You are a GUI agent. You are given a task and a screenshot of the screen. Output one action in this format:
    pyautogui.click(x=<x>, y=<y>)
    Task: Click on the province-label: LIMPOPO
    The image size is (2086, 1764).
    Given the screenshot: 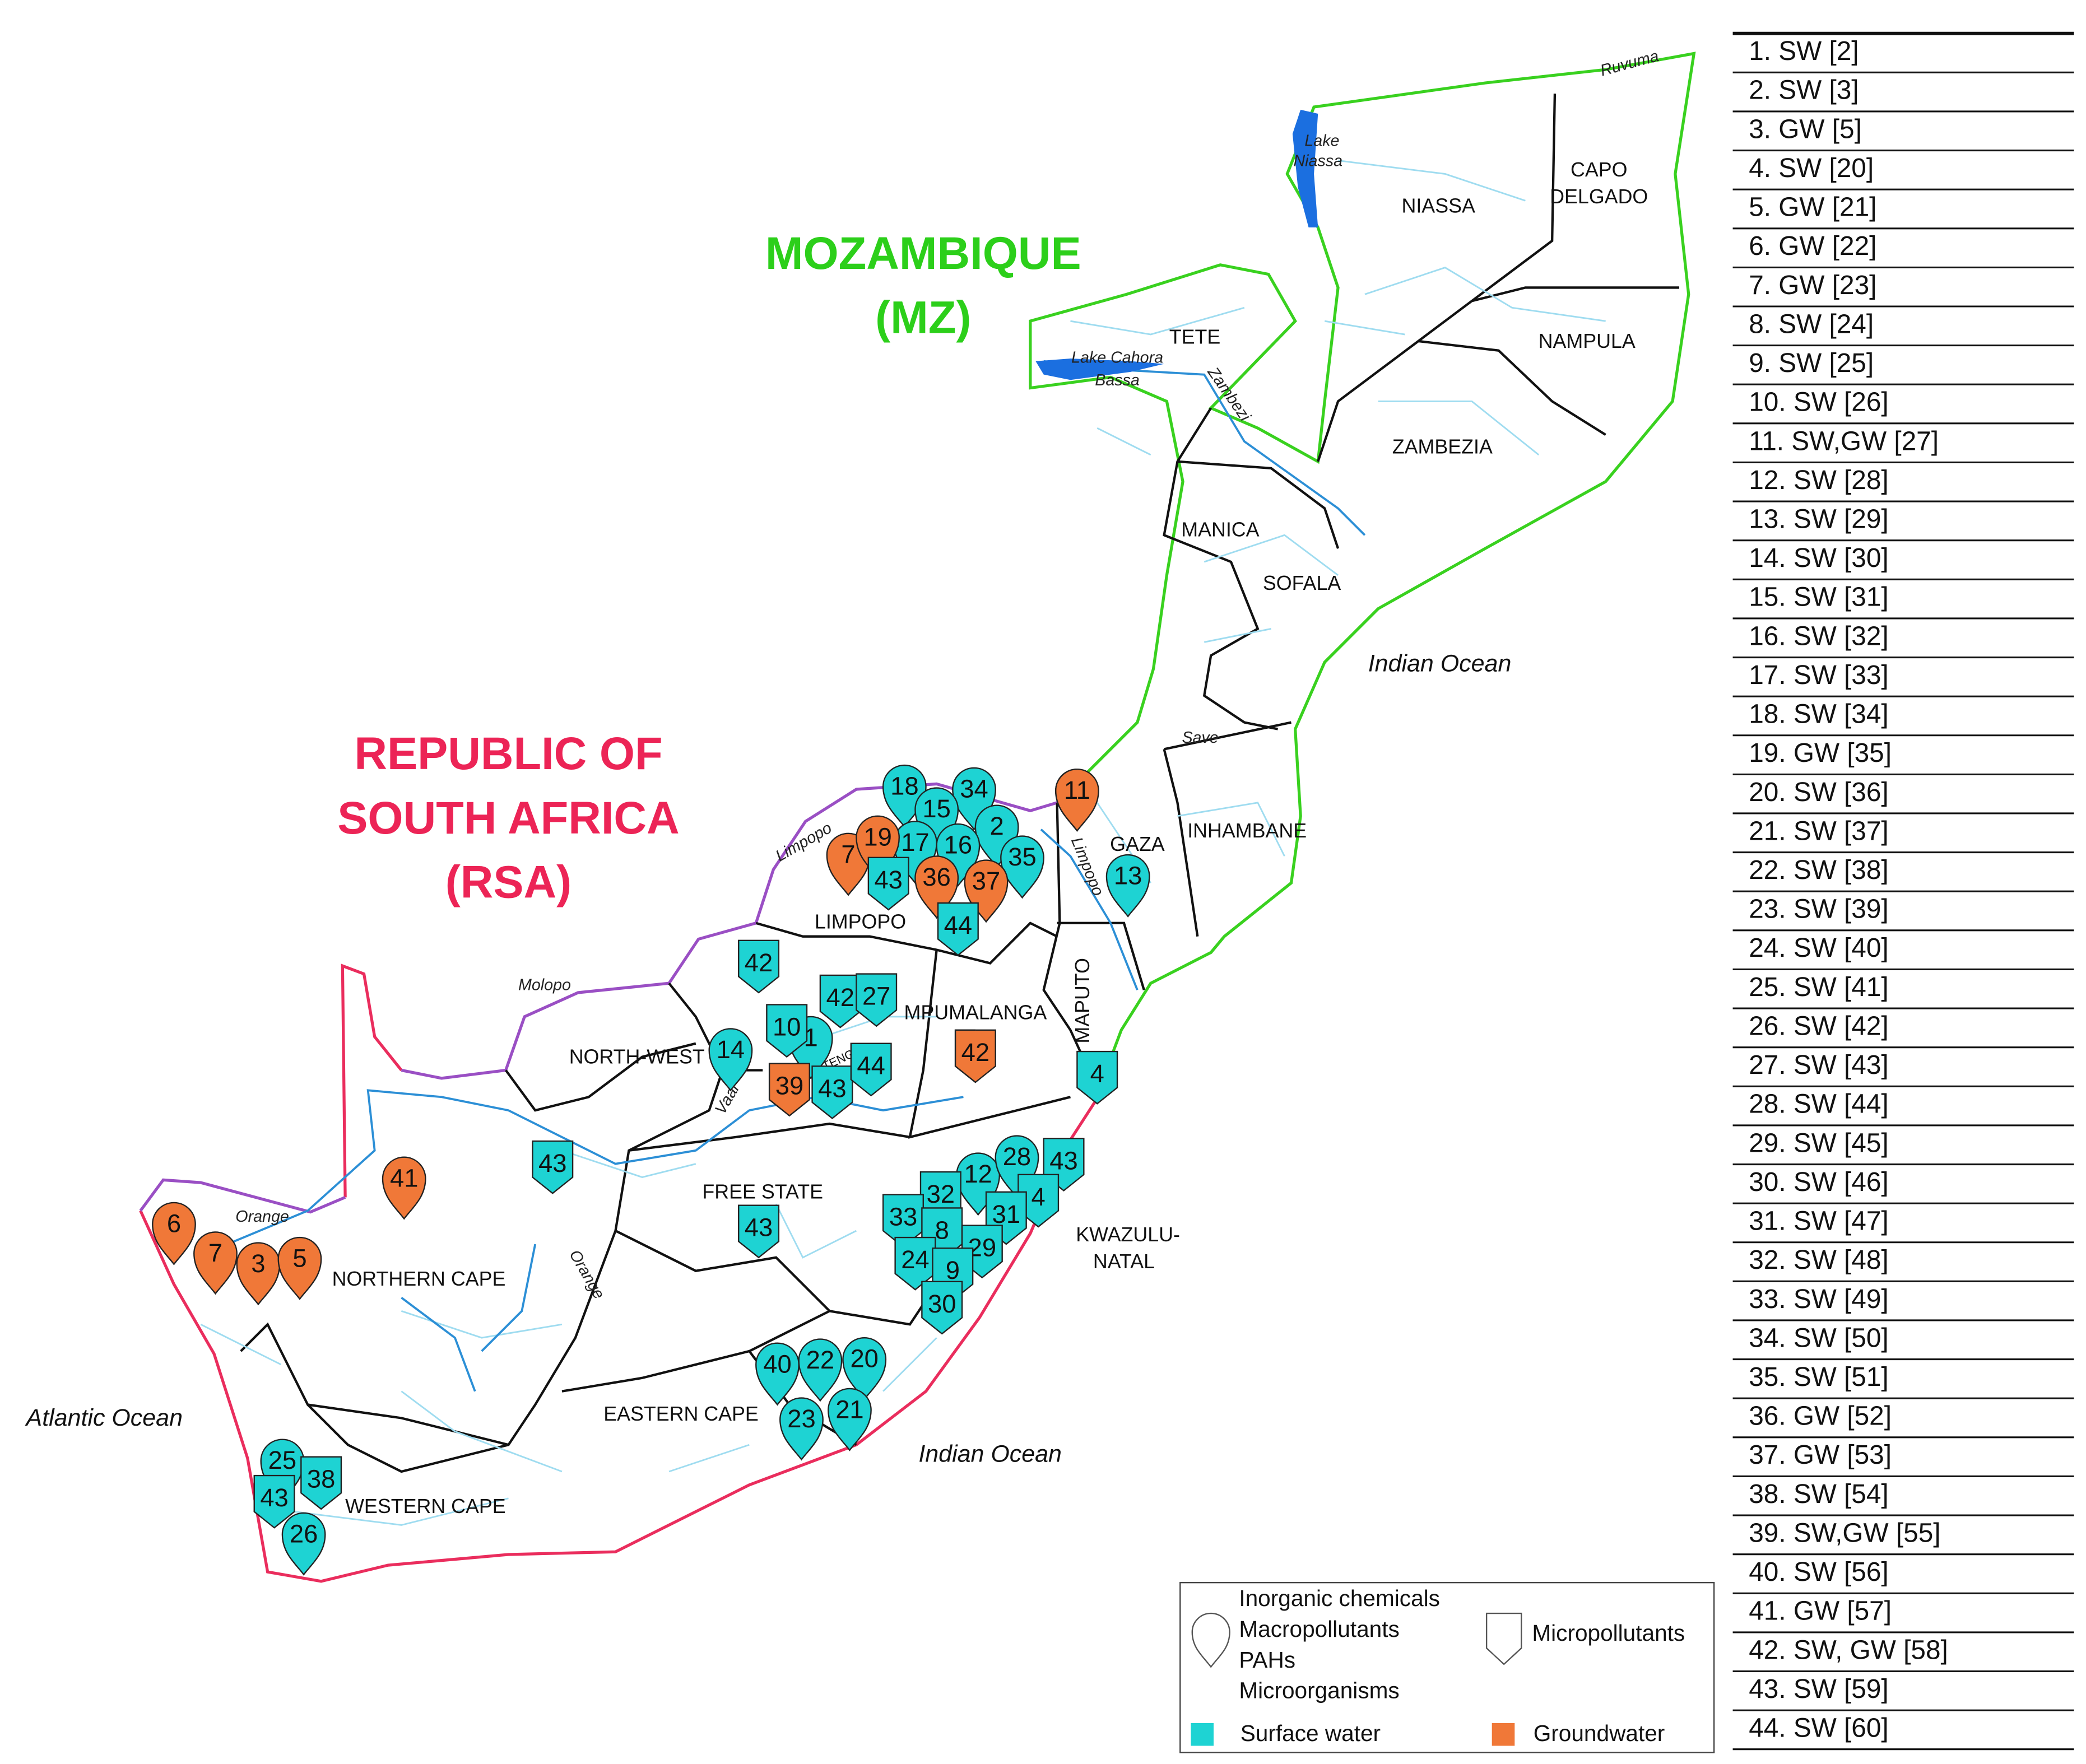 What is the action you would take?
    pyautogui.click(x=860, y=921)
    